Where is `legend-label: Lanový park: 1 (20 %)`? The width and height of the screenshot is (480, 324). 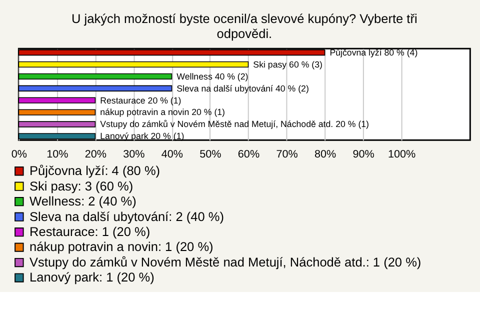 legend-label: Lanový park: 1 (20 %) is located at coordinates (92, 277).